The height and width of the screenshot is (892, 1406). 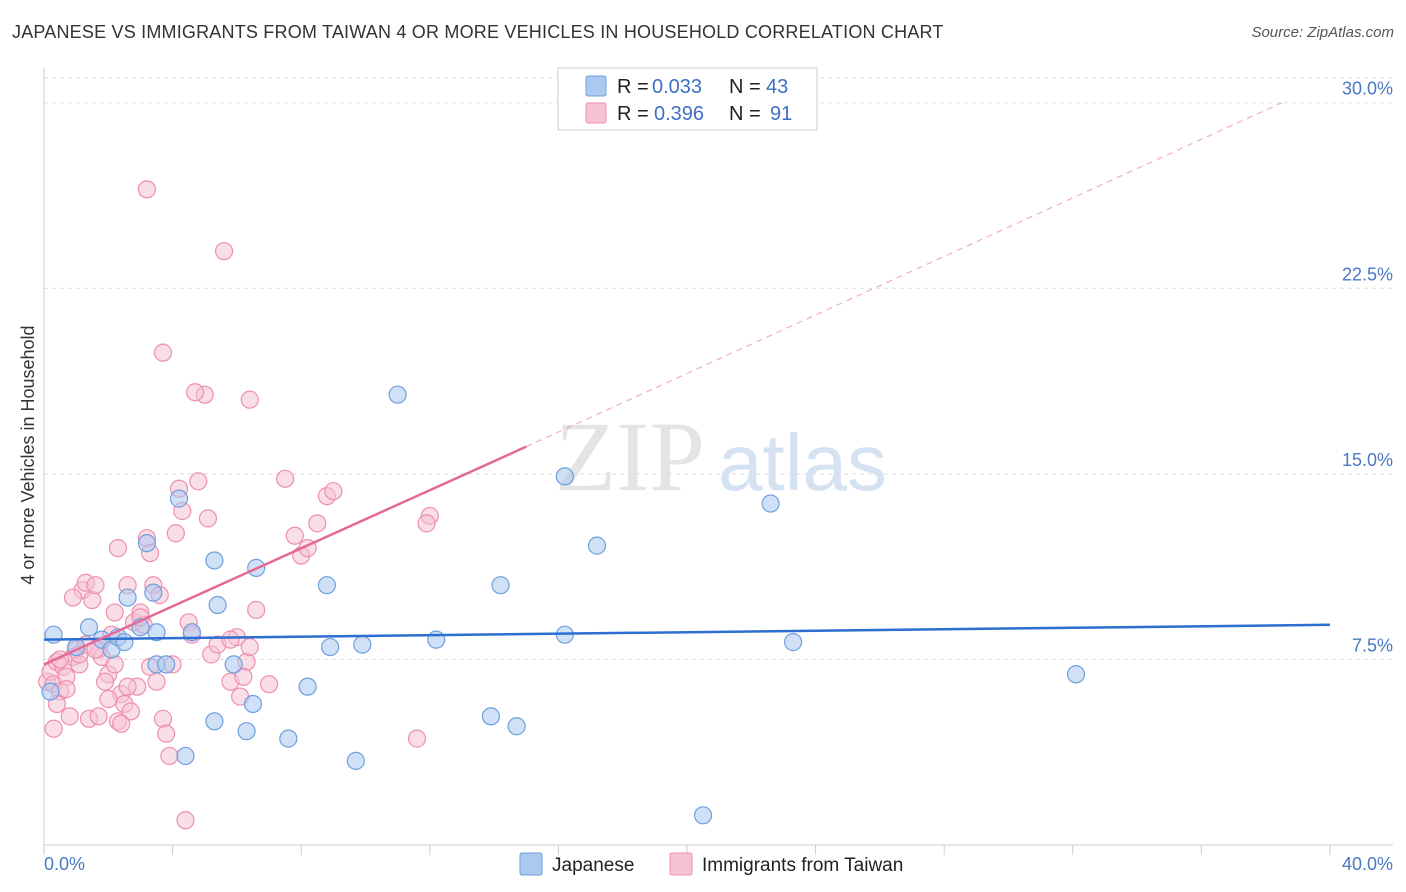 What do you see at coordinates (596, 113) in the screenshot?
I see `taiwan-swatch` at bounding box center [596, 113].